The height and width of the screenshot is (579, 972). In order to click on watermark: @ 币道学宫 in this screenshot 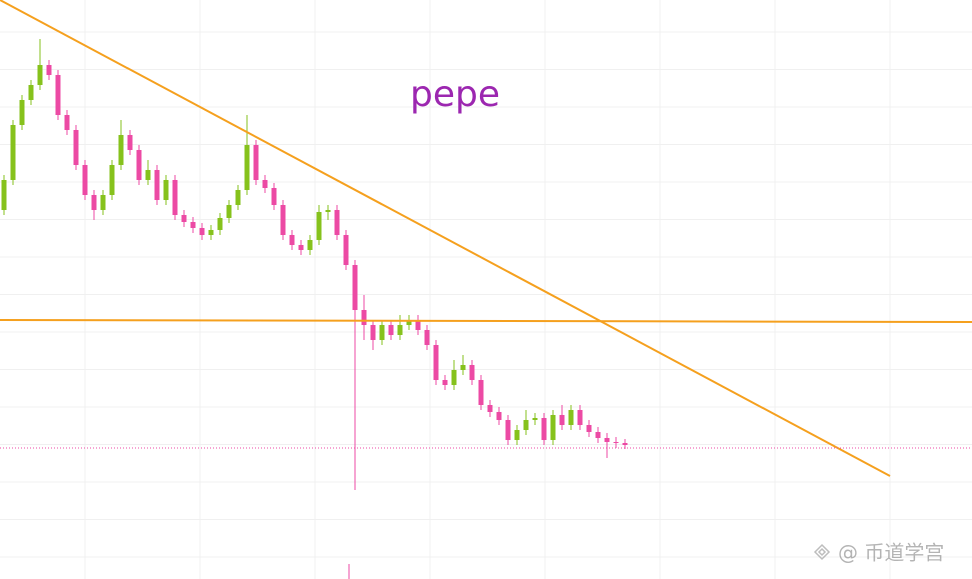, I will do `click(878, 553)`.